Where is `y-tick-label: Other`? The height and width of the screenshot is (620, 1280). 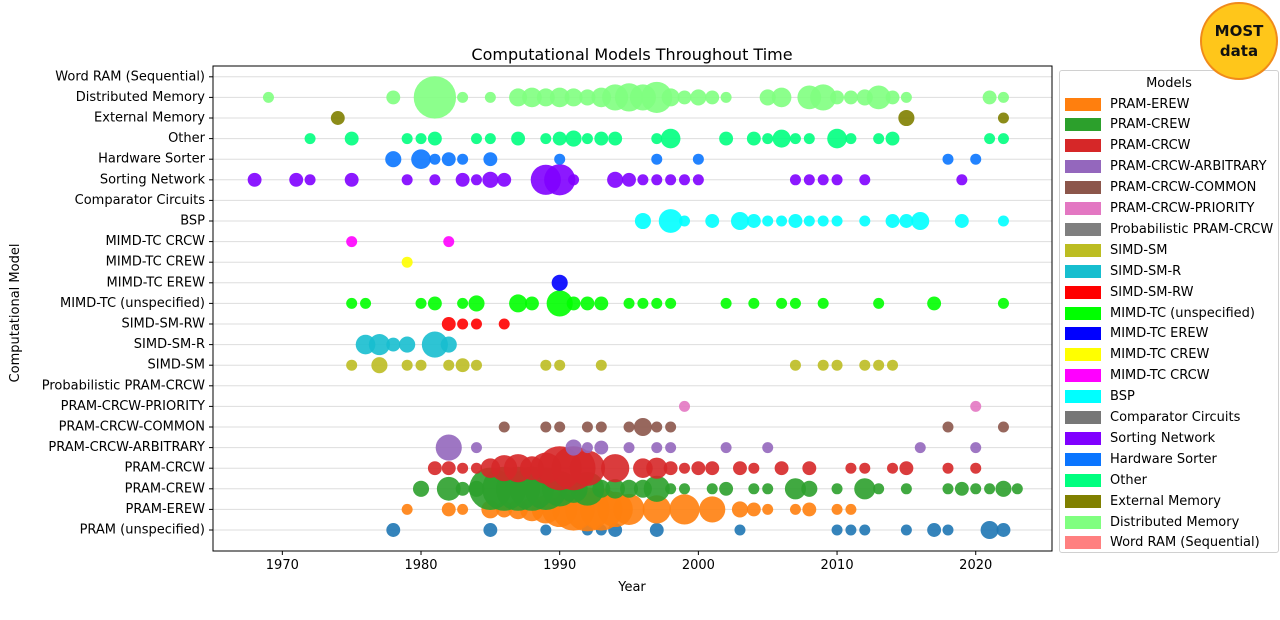
y-tick-label: Other is located at coordinates (187, 138).